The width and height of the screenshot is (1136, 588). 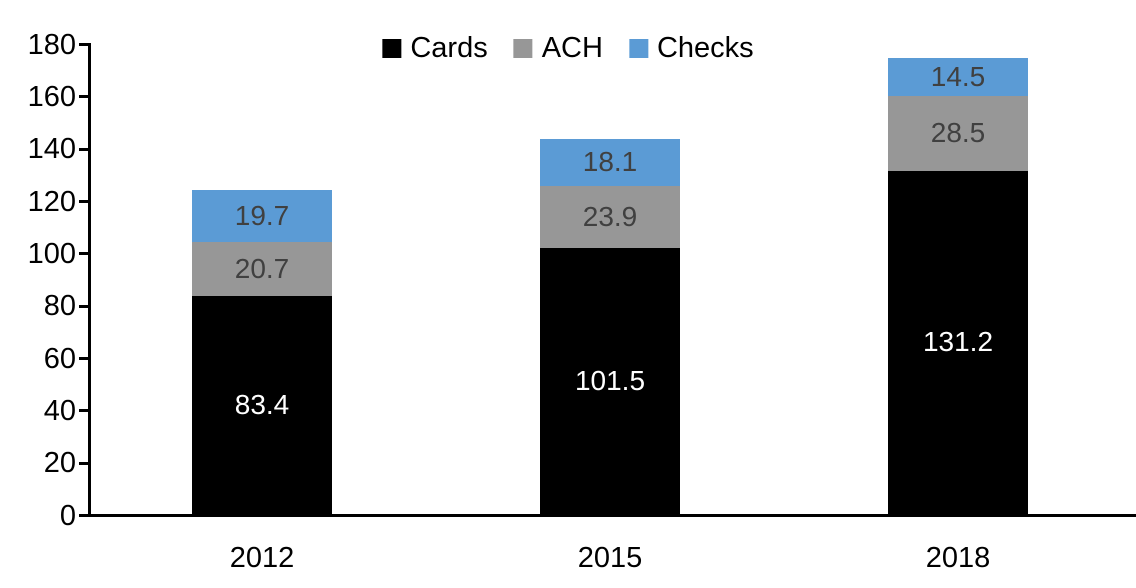 I want to click on legend-item-ach: ACH, so click(x=558, y=48).